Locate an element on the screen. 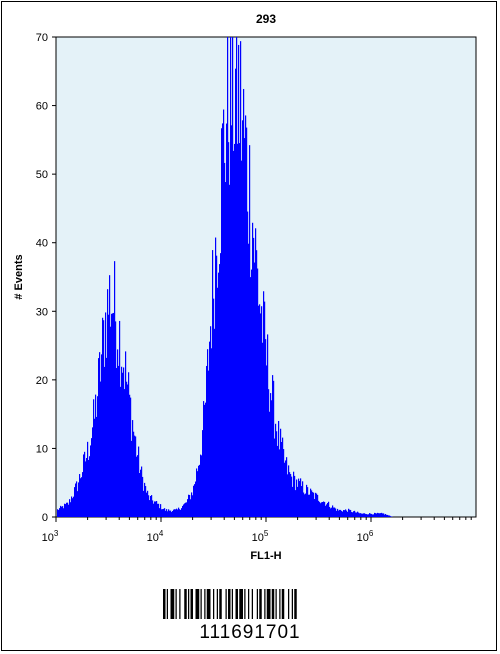 The image size is (500, 654). x-tick-label: 10⁴ is located at coordinates (155, 536).